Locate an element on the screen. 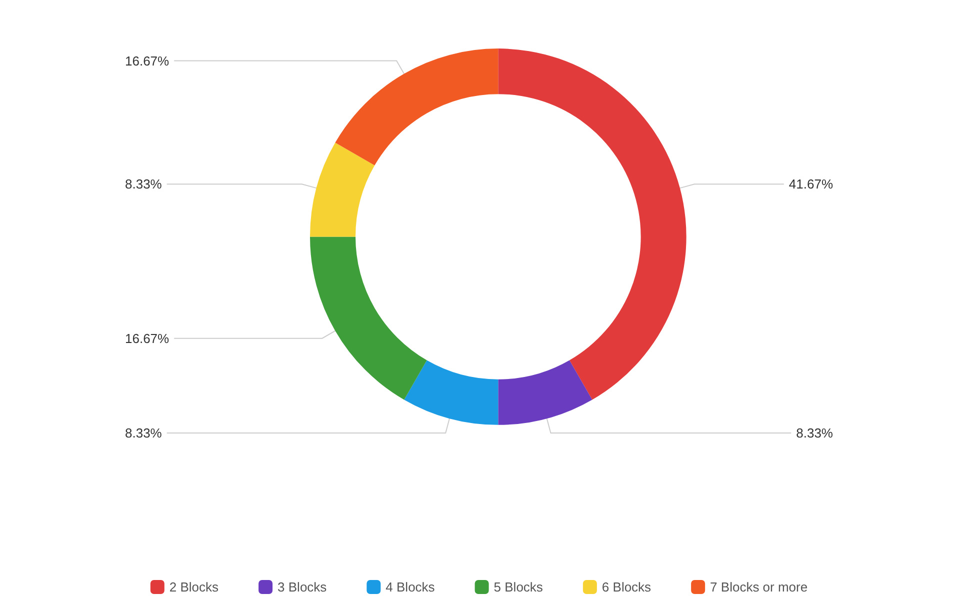 The width and height of the screenshot is (958, 607). data-label: 41.67% is located at coordinates (811, 184).